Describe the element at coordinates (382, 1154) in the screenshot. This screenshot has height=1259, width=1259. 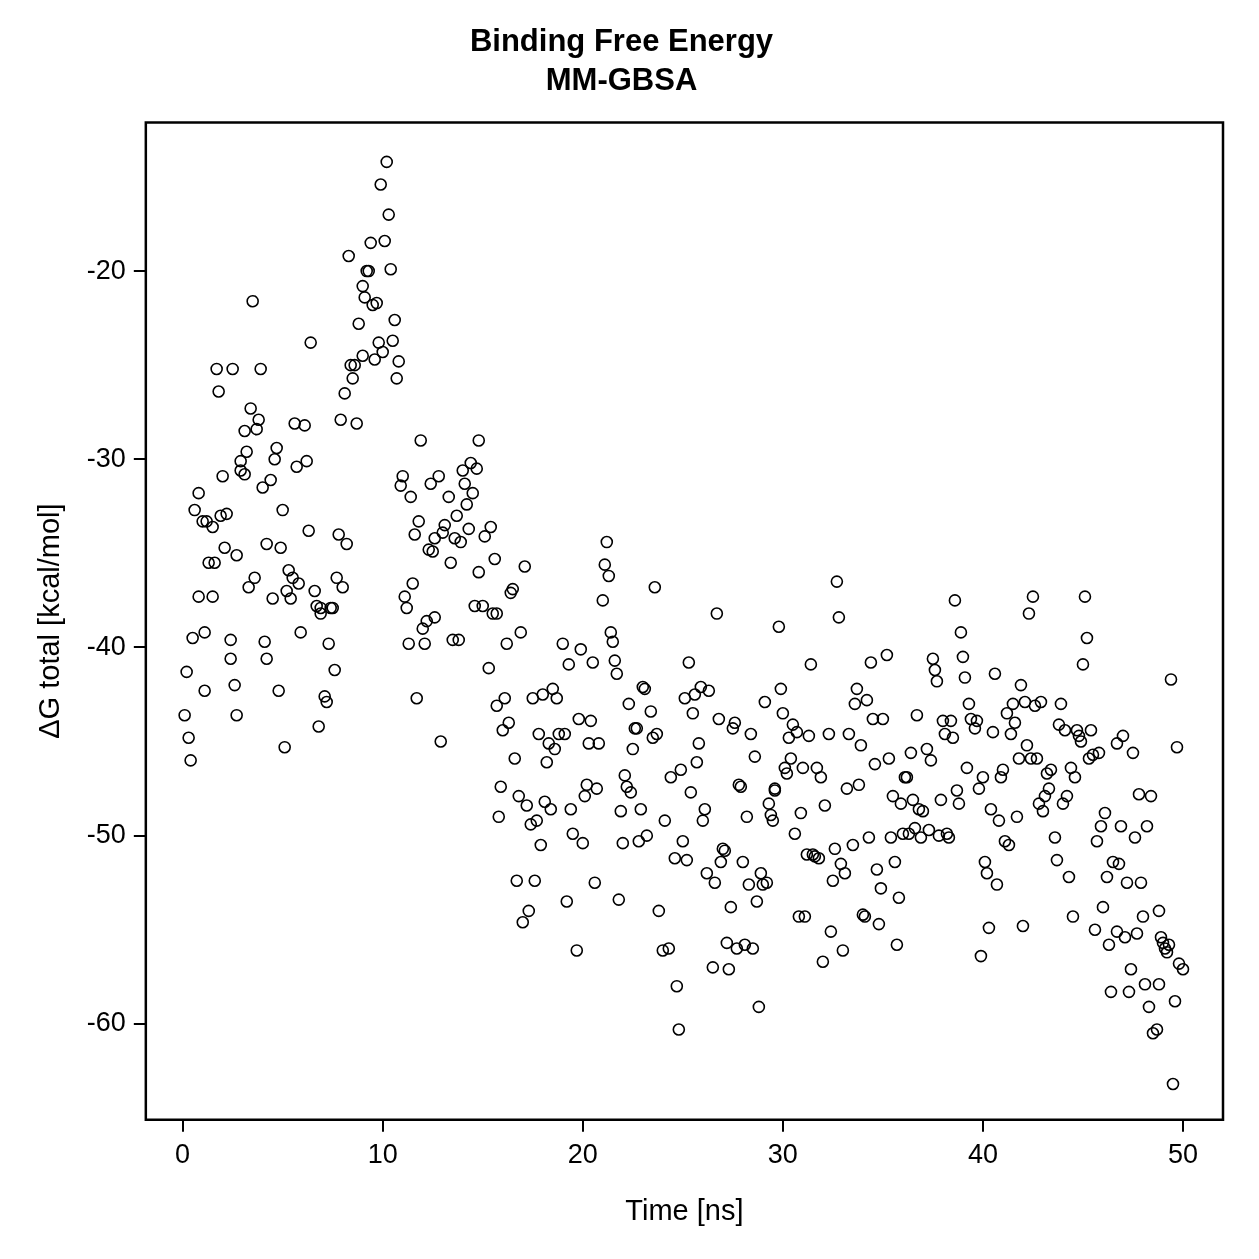
I see `x-tick-label: 10` at that location.